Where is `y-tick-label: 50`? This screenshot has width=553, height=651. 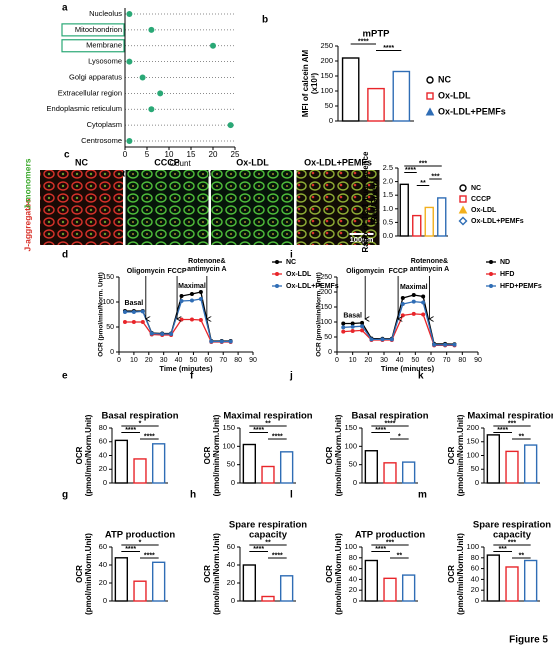
y-tick-label: 50 is located at coordinates (353, 464).